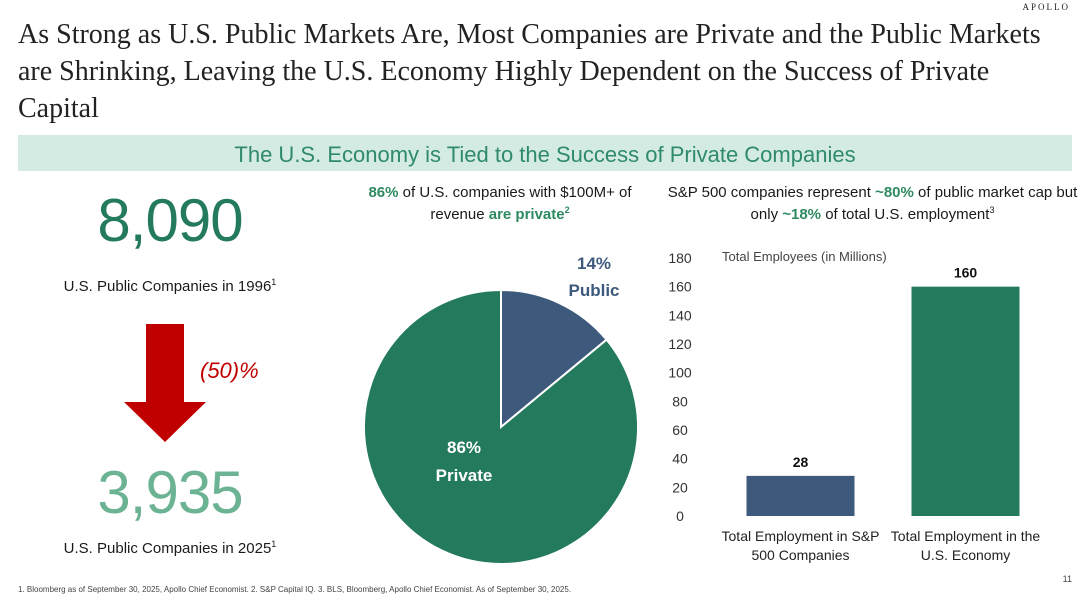  Describe the element at coordinates (680, 487) in the screenshot. I see `y-tick-label: 20` at that location.